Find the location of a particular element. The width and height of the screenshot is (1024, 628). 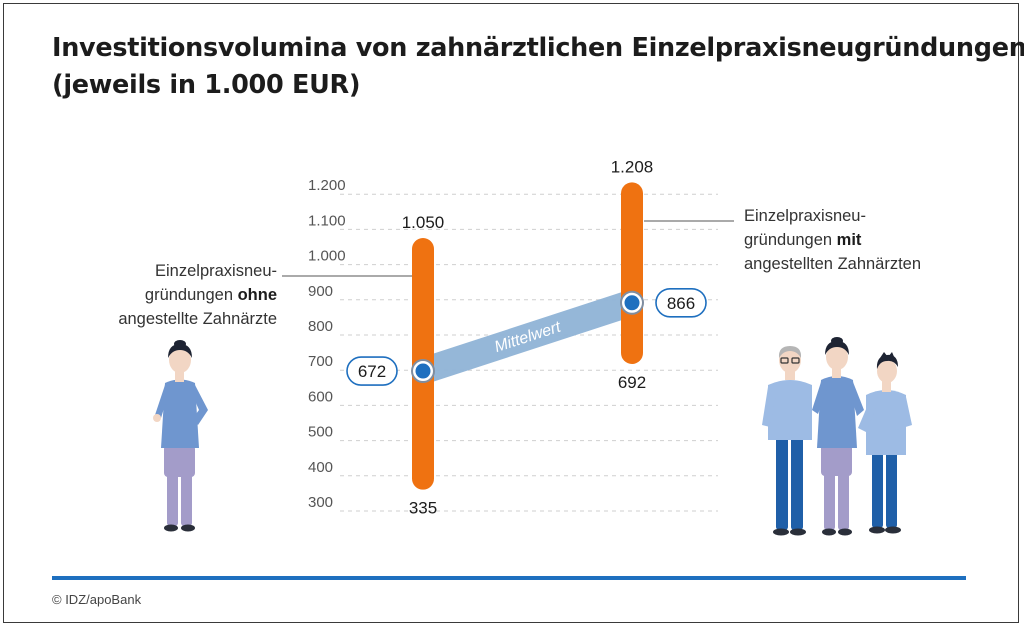

mean-dot-ohne is located at coordinates (423, 371).